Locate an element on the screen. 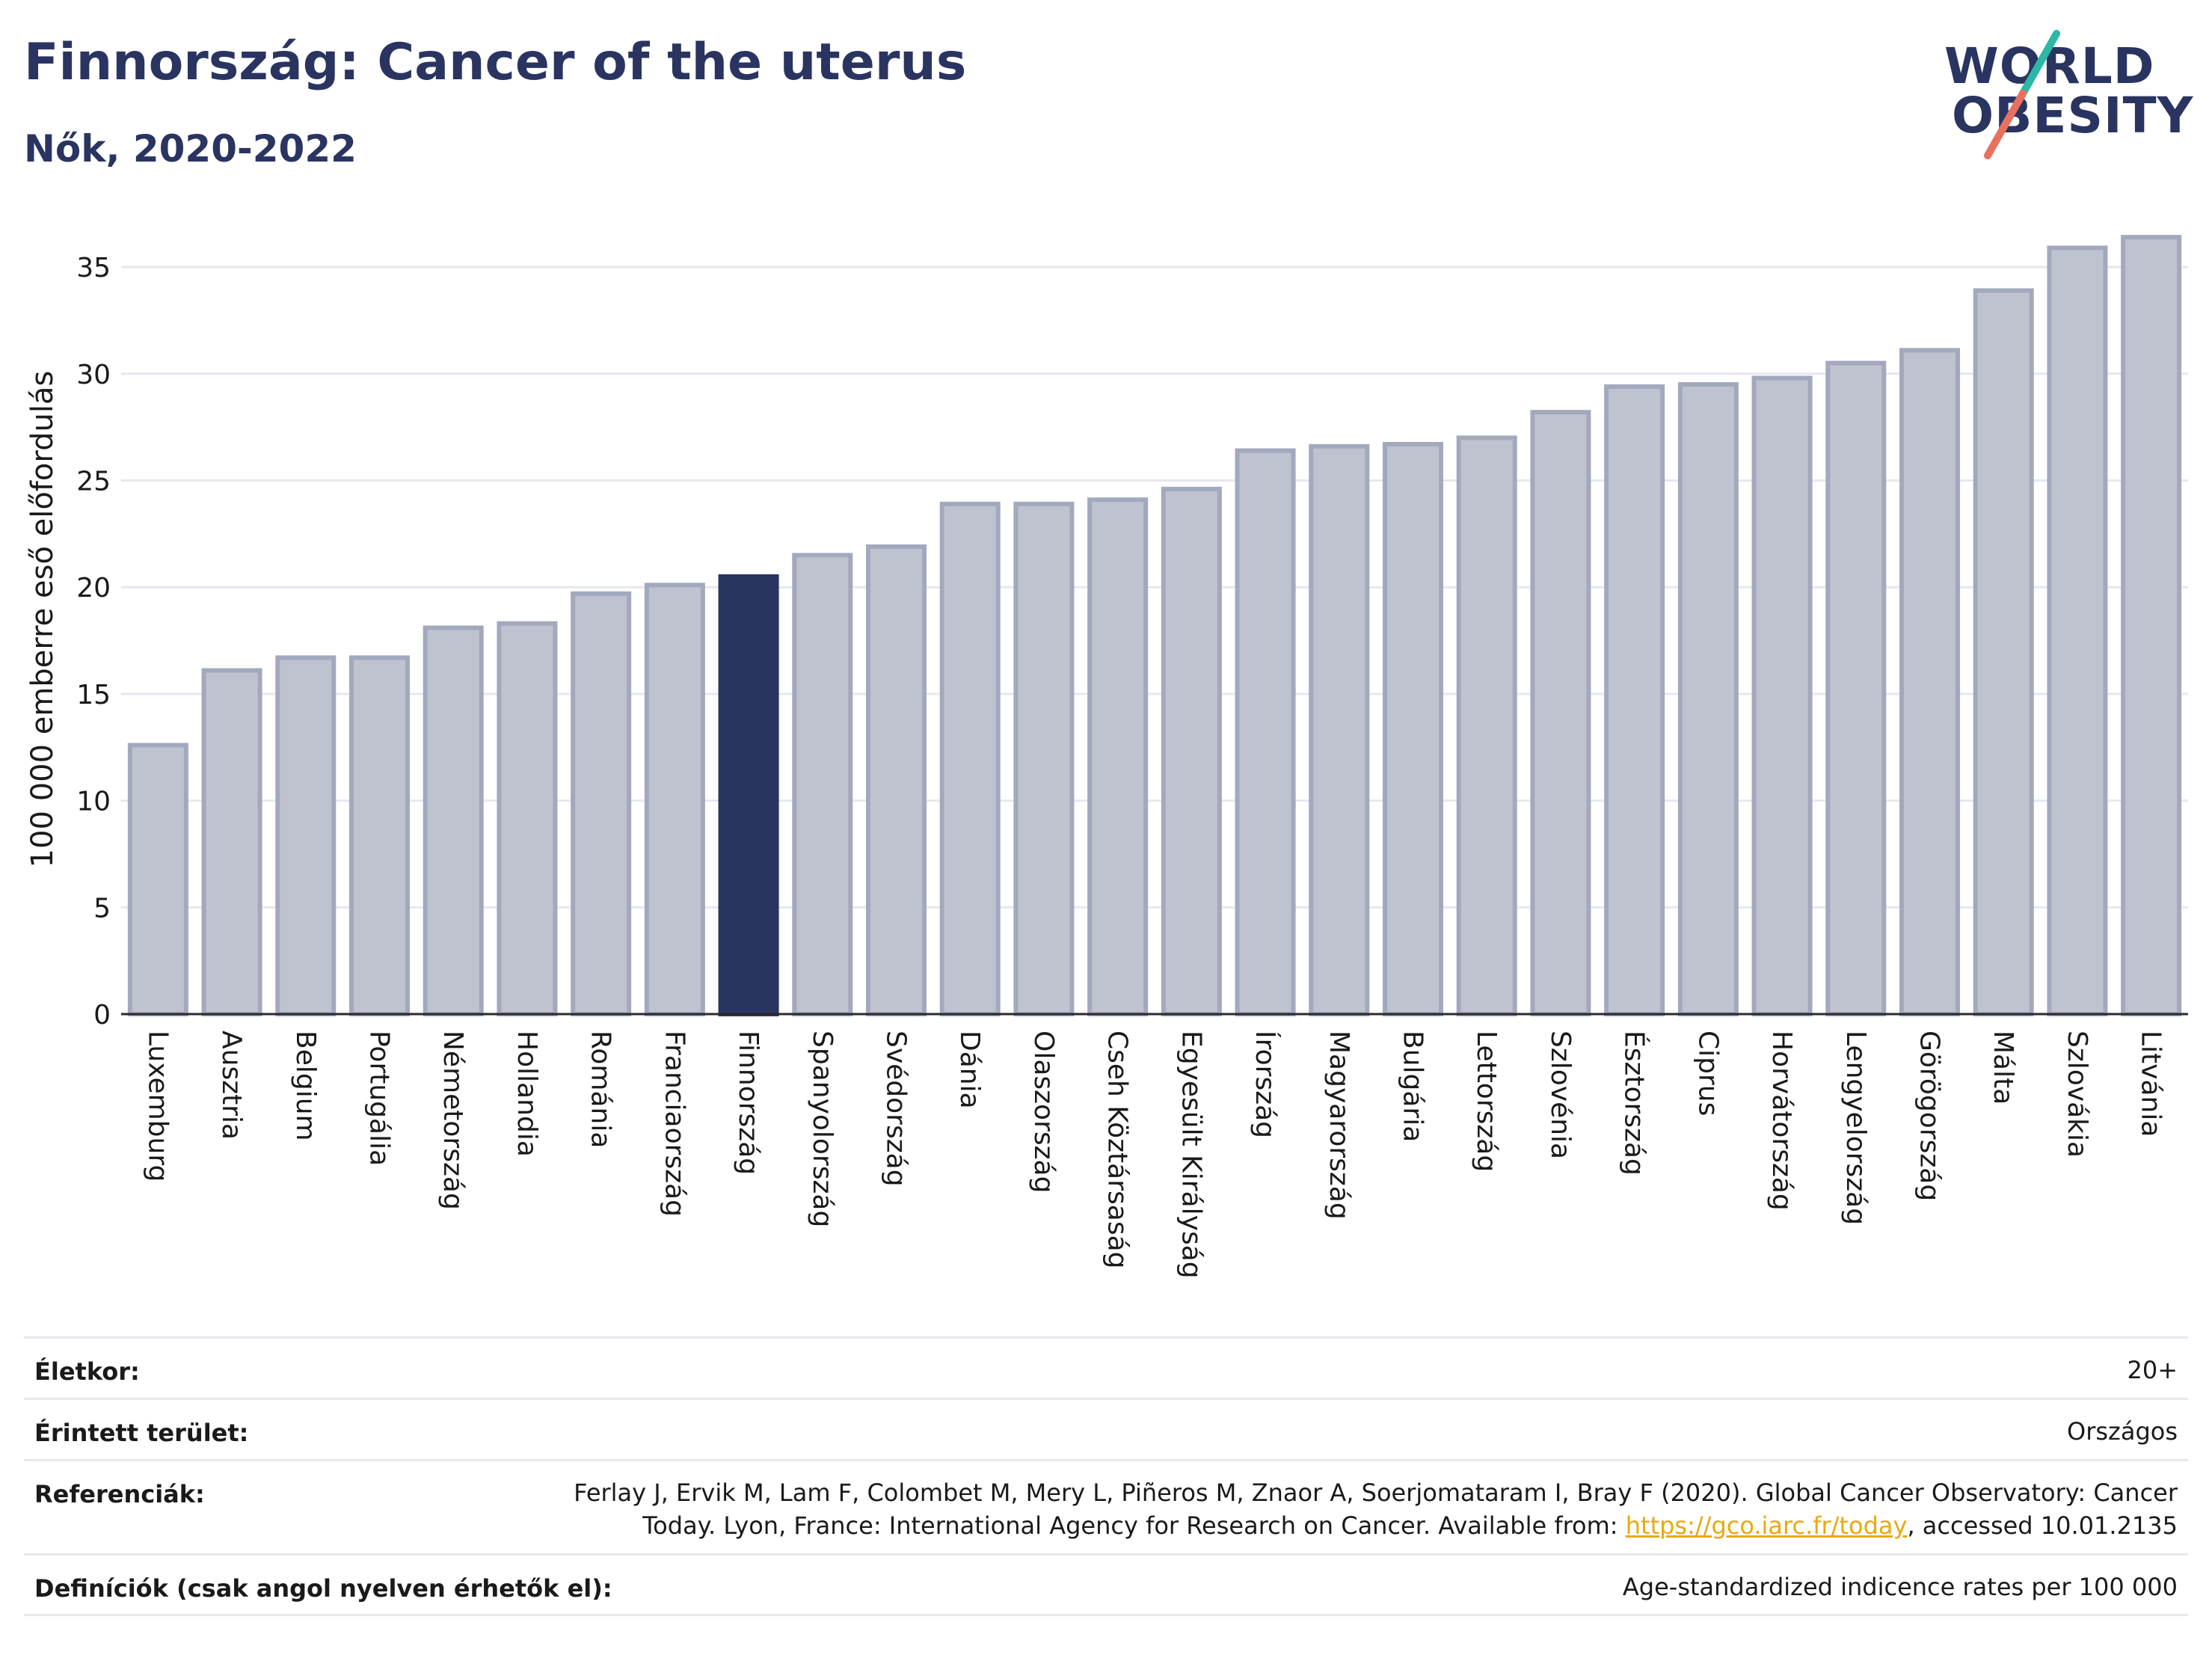 This screenshot has width=2212, height=1655. age-value: 20+ is located at coordinates (2152, 1370).